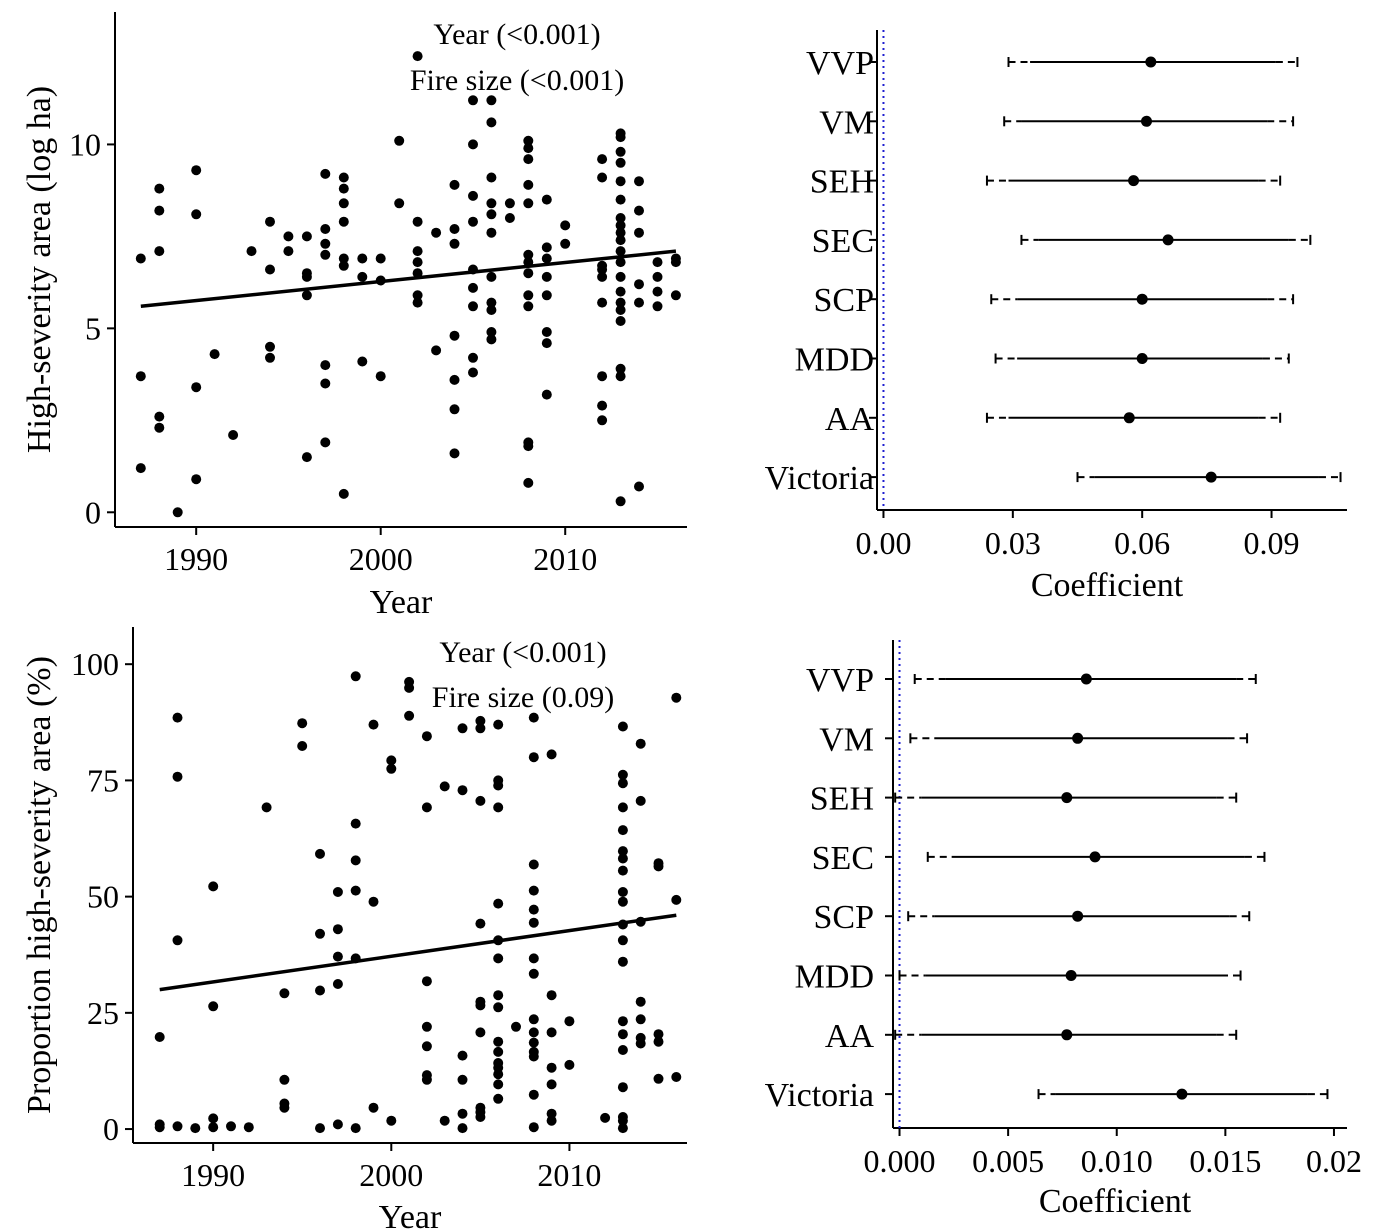 The width and height of the screenshot is (1376, 1232). What do you see at coordinates (95, 664) in the screenshot?
I see `y-tick-label: 100` at bounding box center [95, 664].